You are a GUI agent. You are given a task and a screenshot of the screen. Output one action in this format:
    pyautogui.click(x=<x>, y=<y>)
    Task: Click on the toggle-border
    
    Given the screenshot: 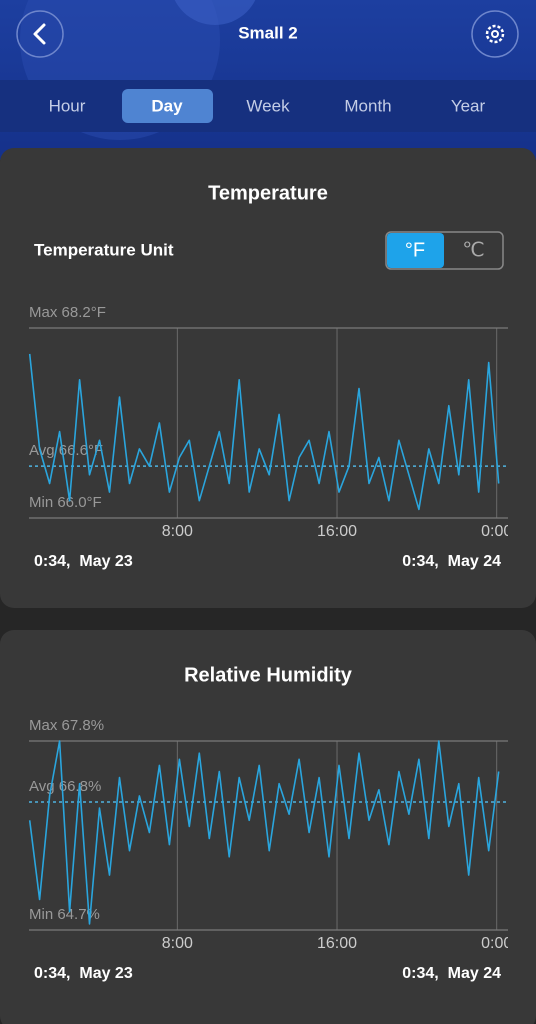 What is the action you would take?
    pyautogui.click(x=444, y=250)
    